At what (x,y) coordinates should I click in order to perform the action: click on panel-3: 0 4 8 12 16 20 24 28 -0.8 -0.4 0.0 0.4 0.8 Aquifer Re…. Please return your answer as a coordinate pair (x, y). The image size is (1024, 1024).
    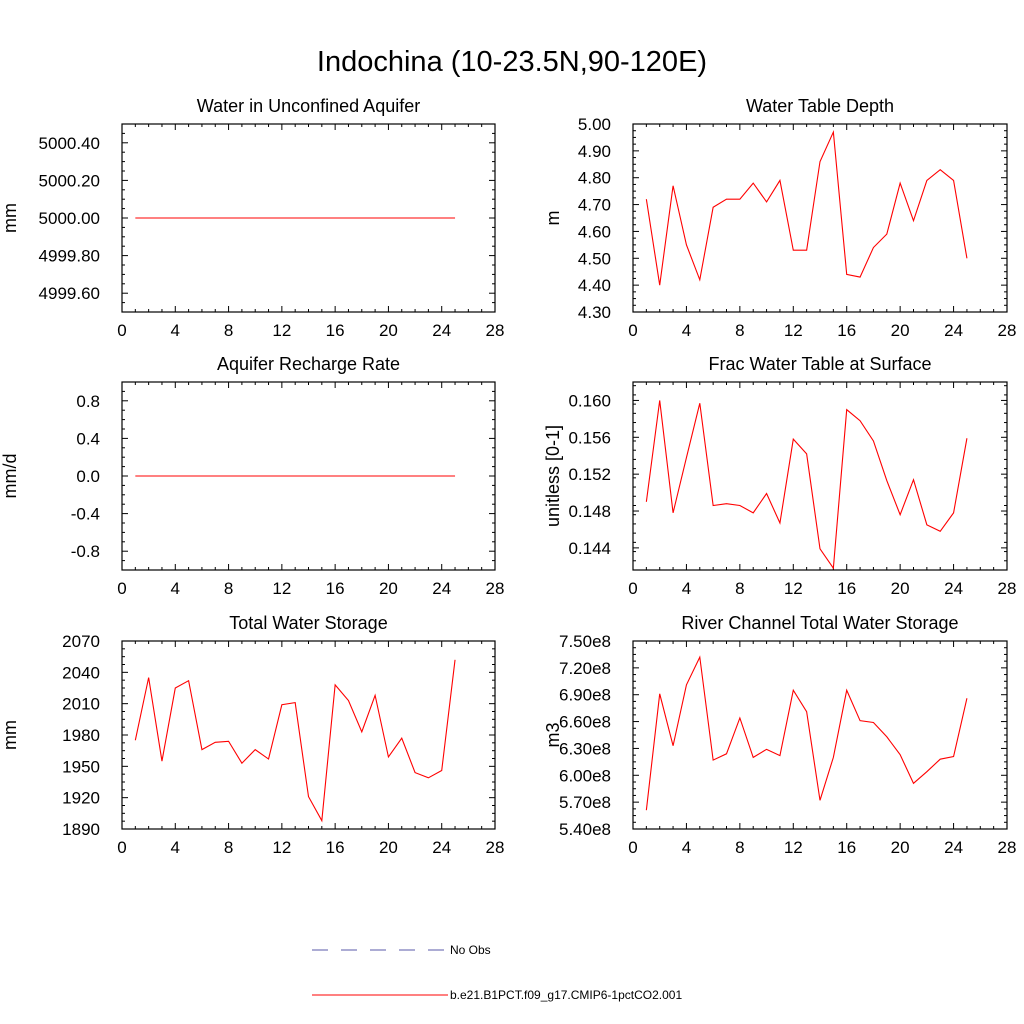
    Looking at the image, I should click on (252, 476).